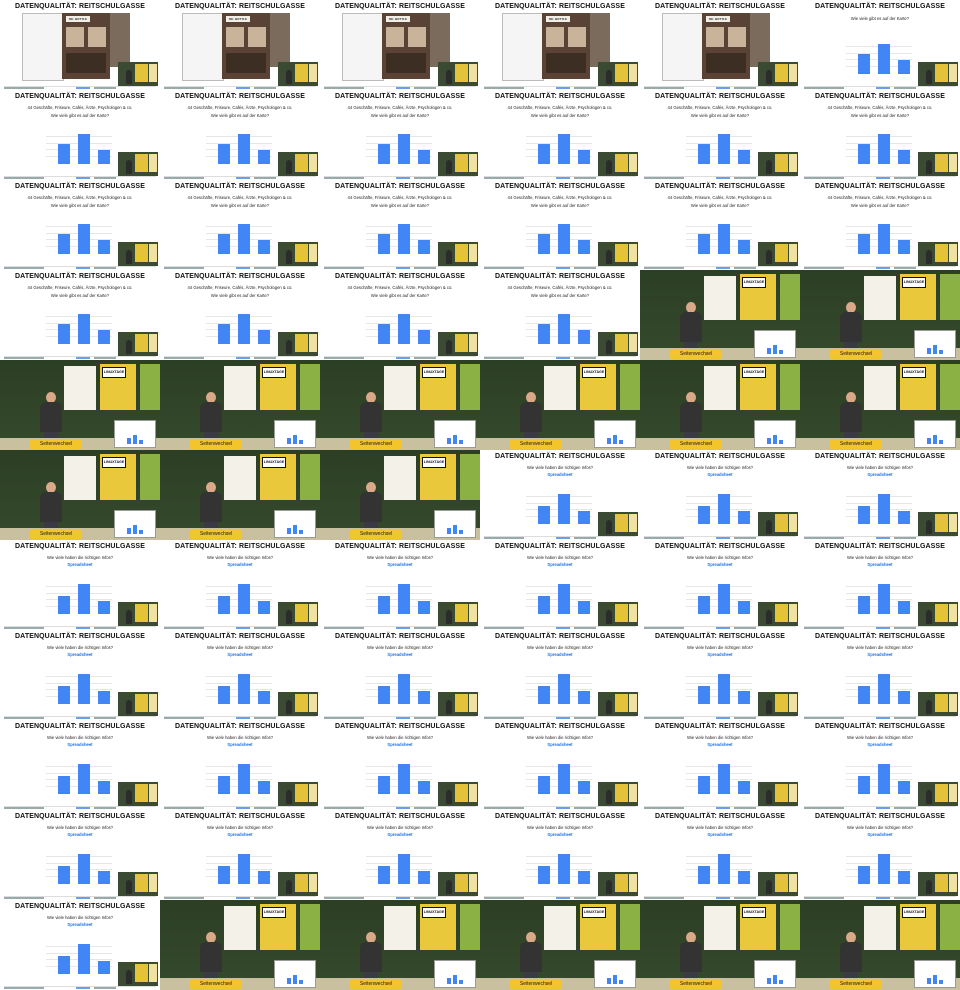 This screenshot has height=990, width=960. I want to click on shop-sign: RE: BOTTLE, so click(558, 19).